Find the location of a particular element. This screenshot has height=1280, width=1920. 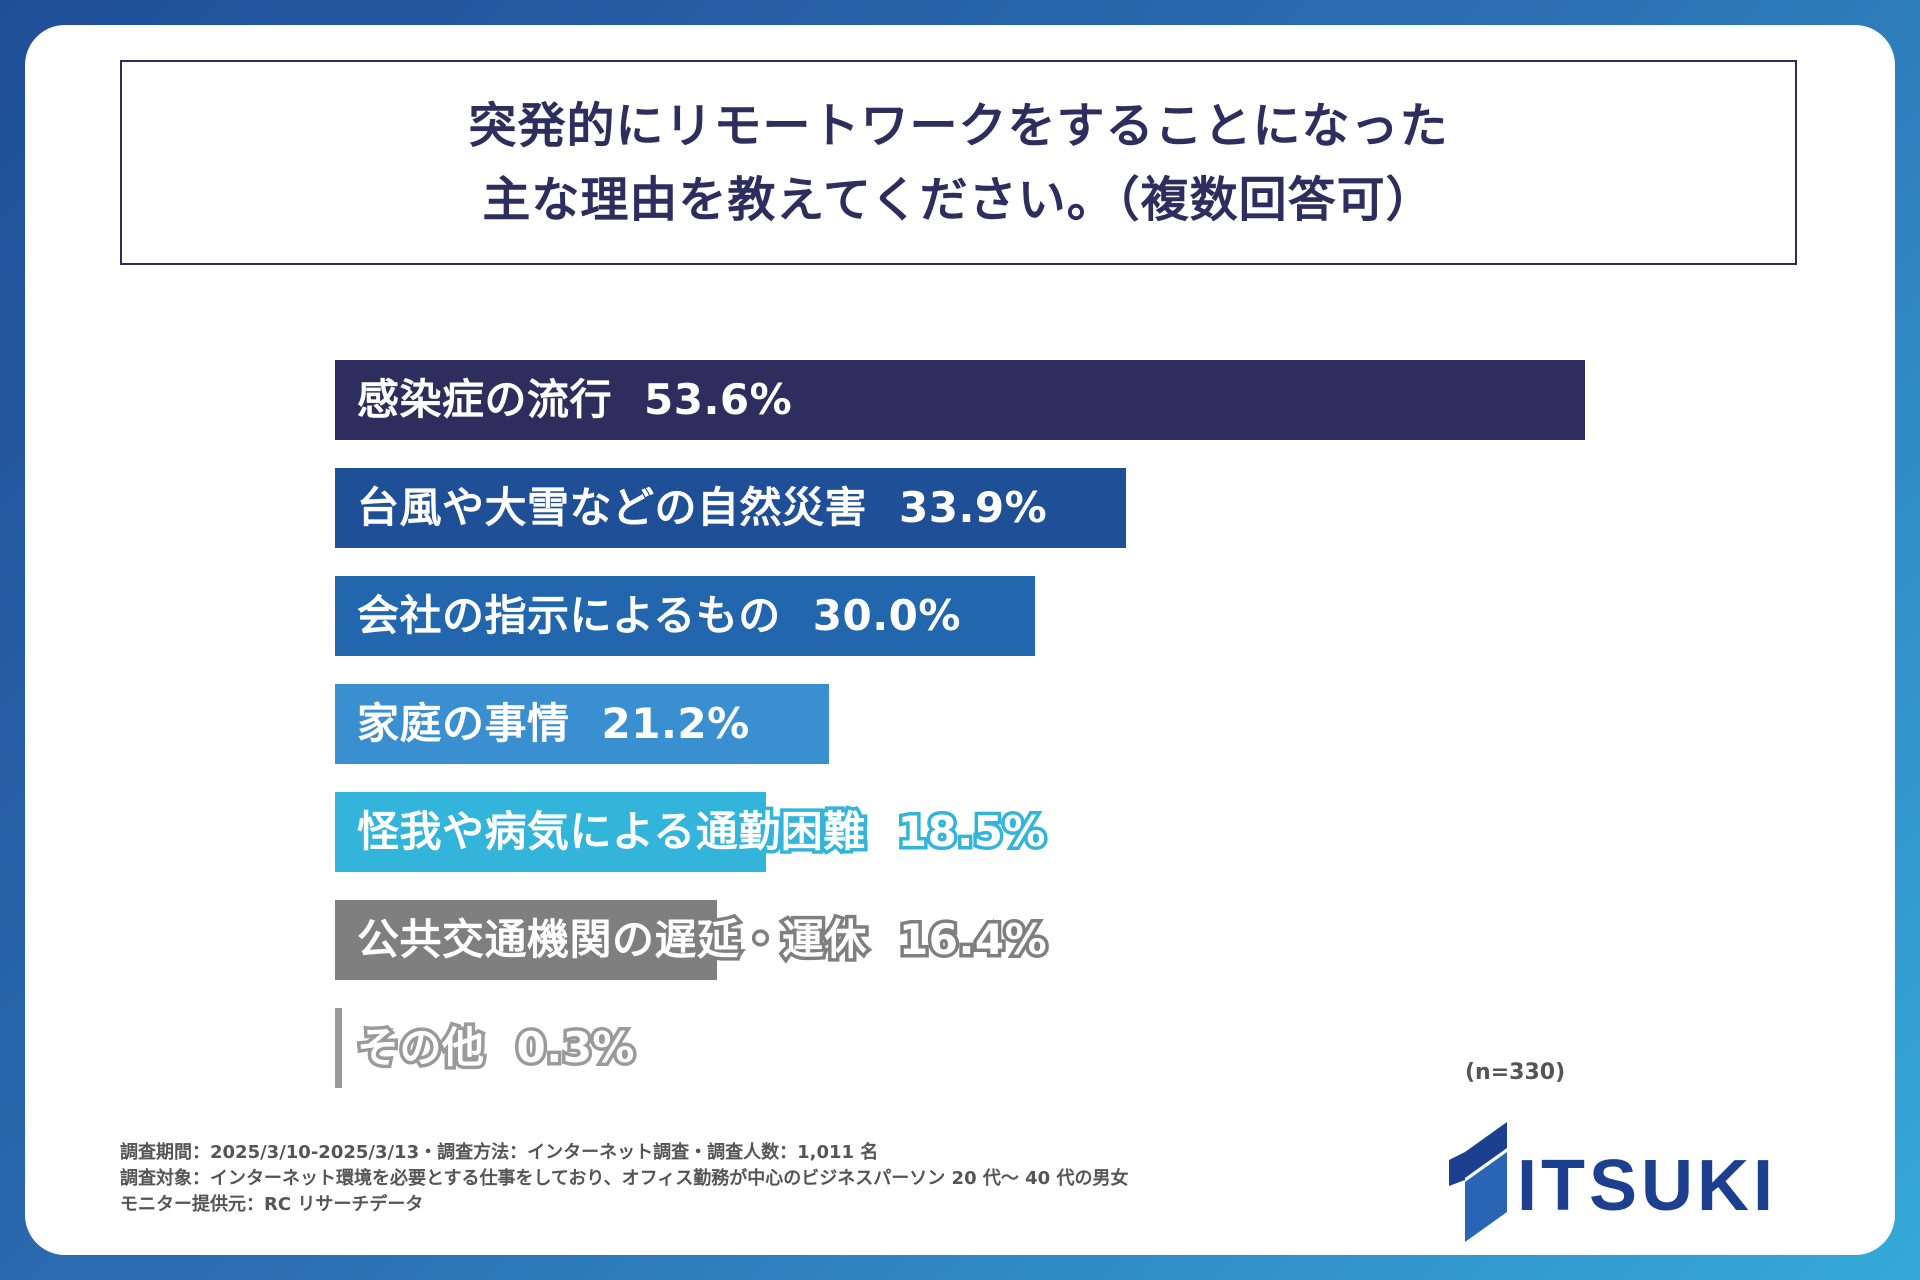

bar-value-label: 16.4% is located at coordinates (973, 940).